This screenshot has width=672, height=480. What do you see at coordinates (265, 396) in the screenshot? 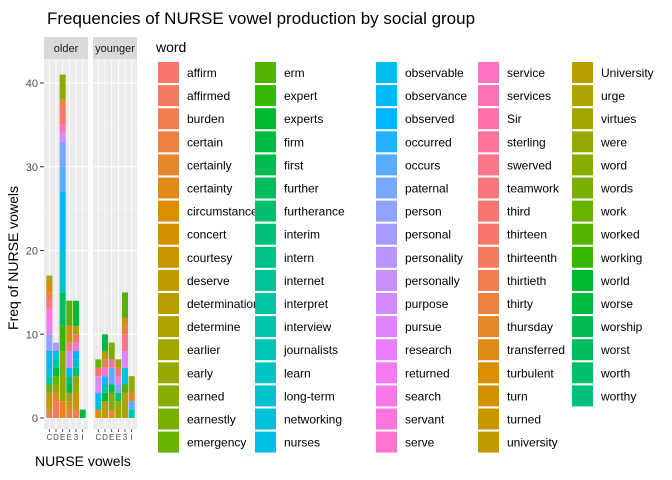
I see `legend-key-long-term` at bounding box center [265, 396].